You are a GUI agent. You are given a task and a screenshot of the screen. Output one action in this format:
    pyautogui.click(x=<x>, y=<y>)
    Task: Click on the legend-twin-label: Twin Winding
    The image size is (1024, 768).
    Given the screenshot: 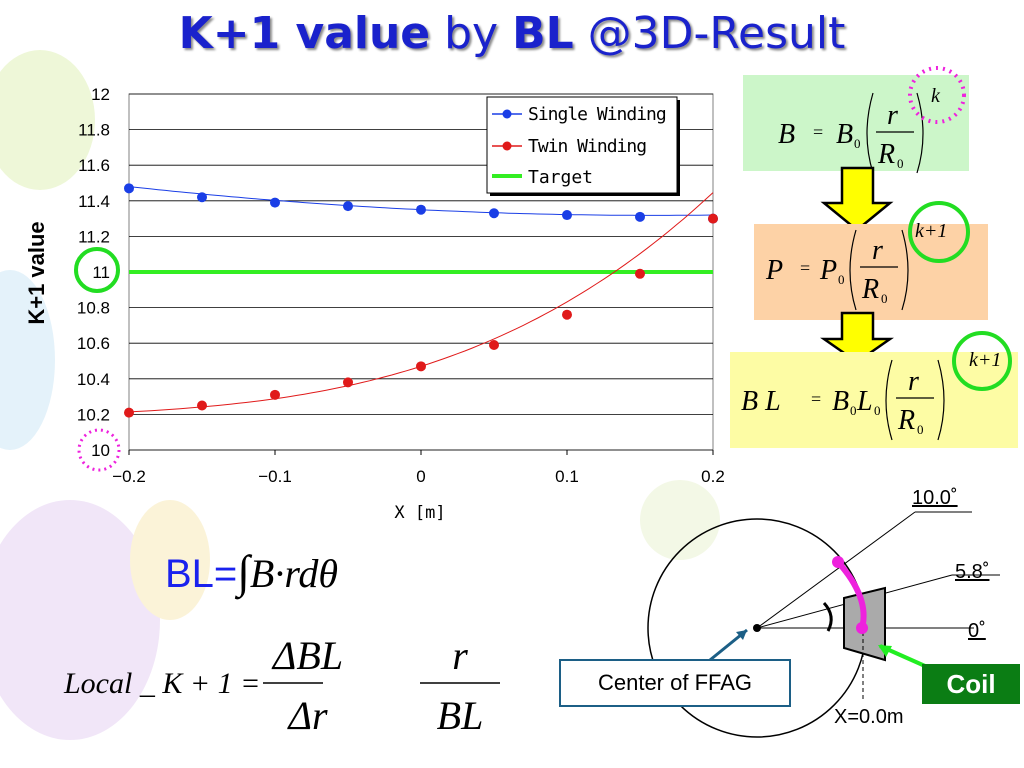 What is the action you would take?
    pyautogui.click(x=587, y=146)
    